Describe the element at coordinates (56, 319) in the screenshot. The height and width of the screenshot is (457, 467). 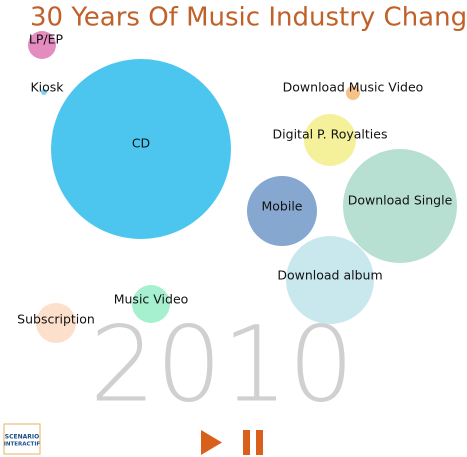
I see `bubble-label: Subscription` at that location.